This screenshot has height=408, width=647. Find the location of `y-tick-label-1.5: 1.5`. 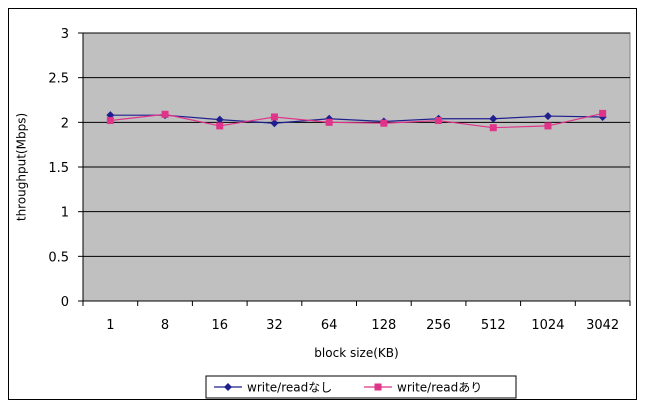

y-tick-label-1.5: 1.5 is located at coordinates (58, 168).